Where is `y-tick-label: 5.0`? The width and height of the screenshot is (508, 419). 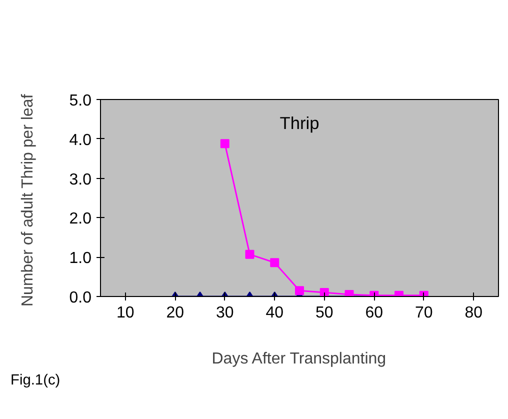 y-tick-label: 5.0 is located at coordinates (80, 101).